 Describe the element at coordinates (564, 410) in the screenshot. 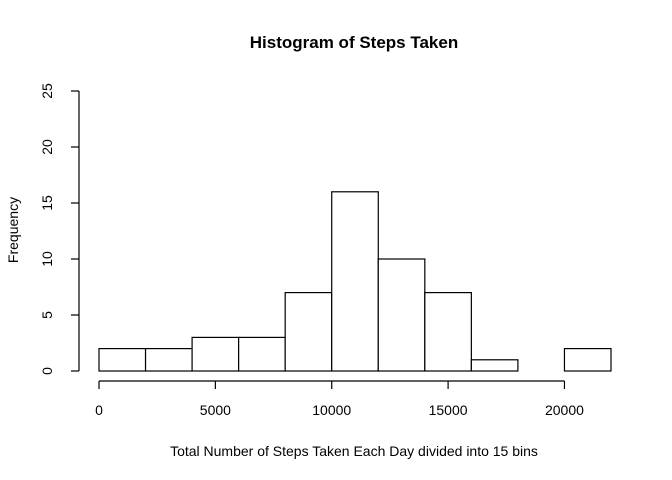

I see `x-tick-label: 20000` at that location.